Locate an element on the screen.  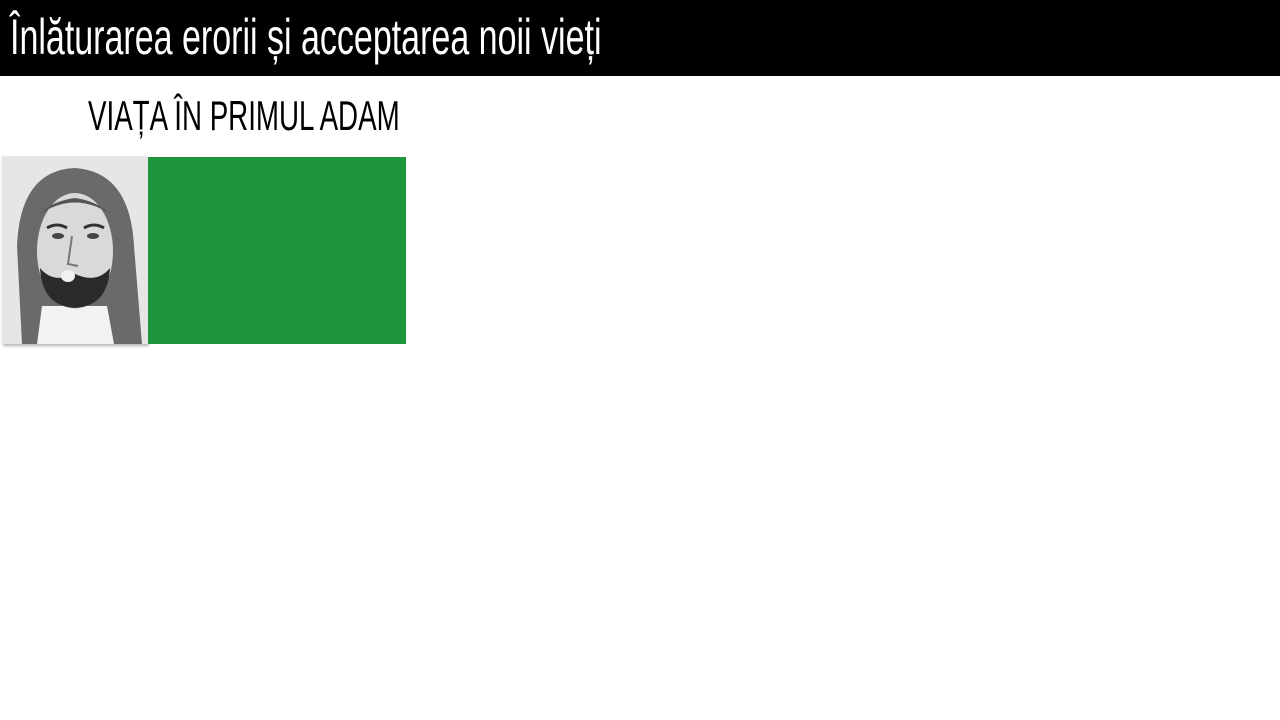
portrait-icon is located at coordinates (75, 250).